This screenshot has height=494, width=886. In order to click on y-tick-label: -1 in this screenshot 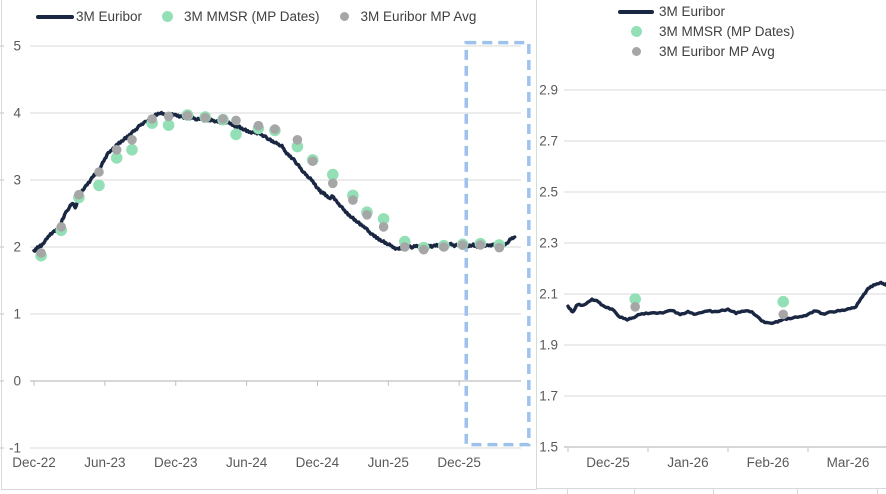, I will do `click(15, 448)`.